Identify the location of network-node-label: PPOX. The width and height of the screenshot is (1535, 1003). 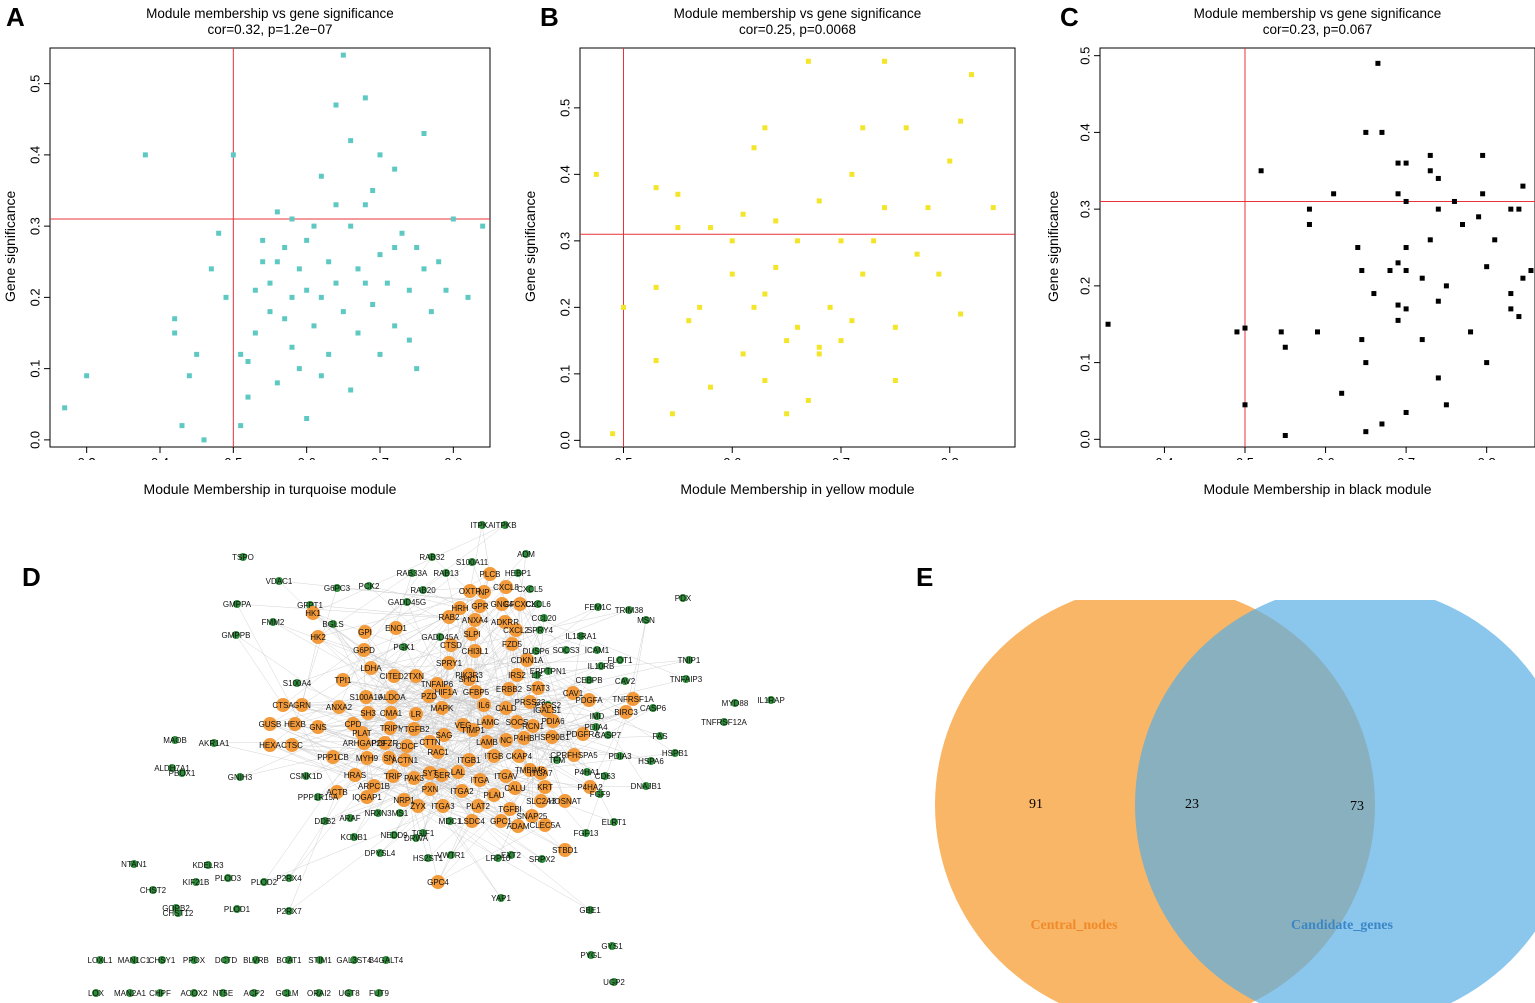
(194, 960).